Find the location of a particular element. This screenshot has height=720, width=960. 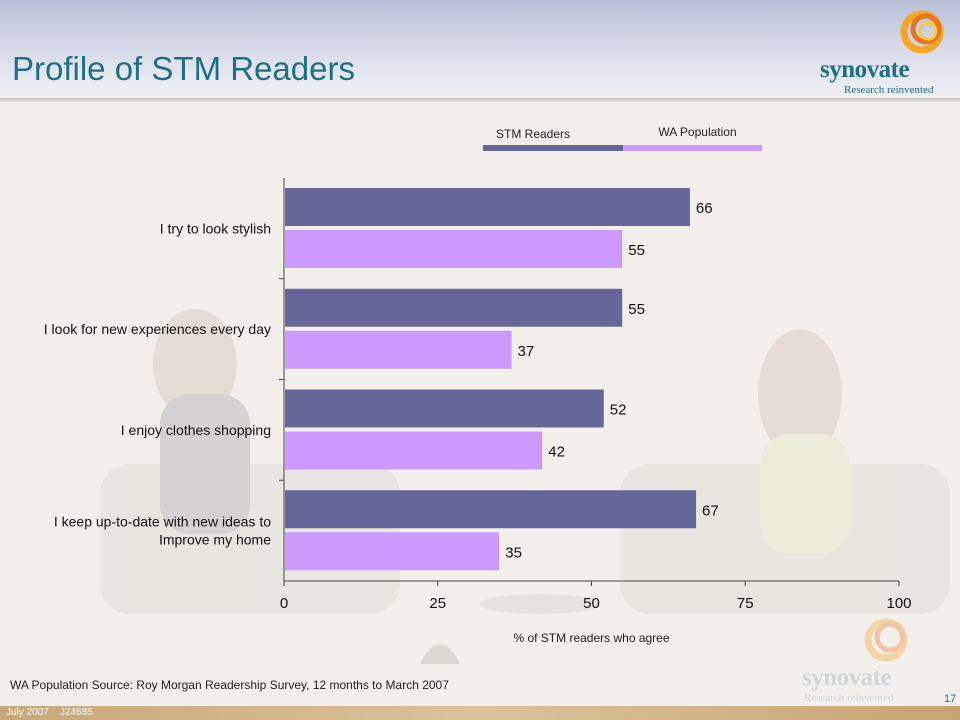

header-band is located at coordinates (480, 52).